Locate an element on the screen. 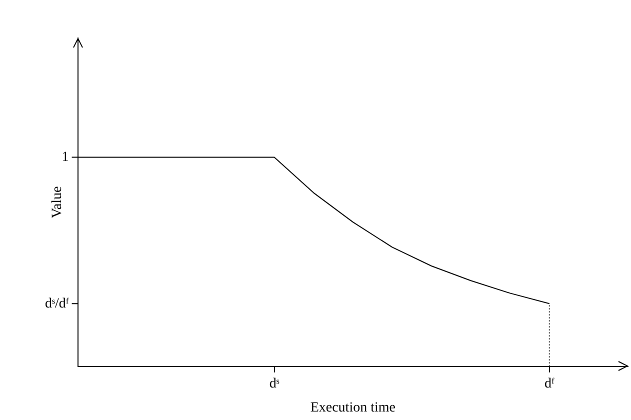 This screenshot has width=631, height=420. x-tick-label: dᶠ is located at coordinates (549, 384).